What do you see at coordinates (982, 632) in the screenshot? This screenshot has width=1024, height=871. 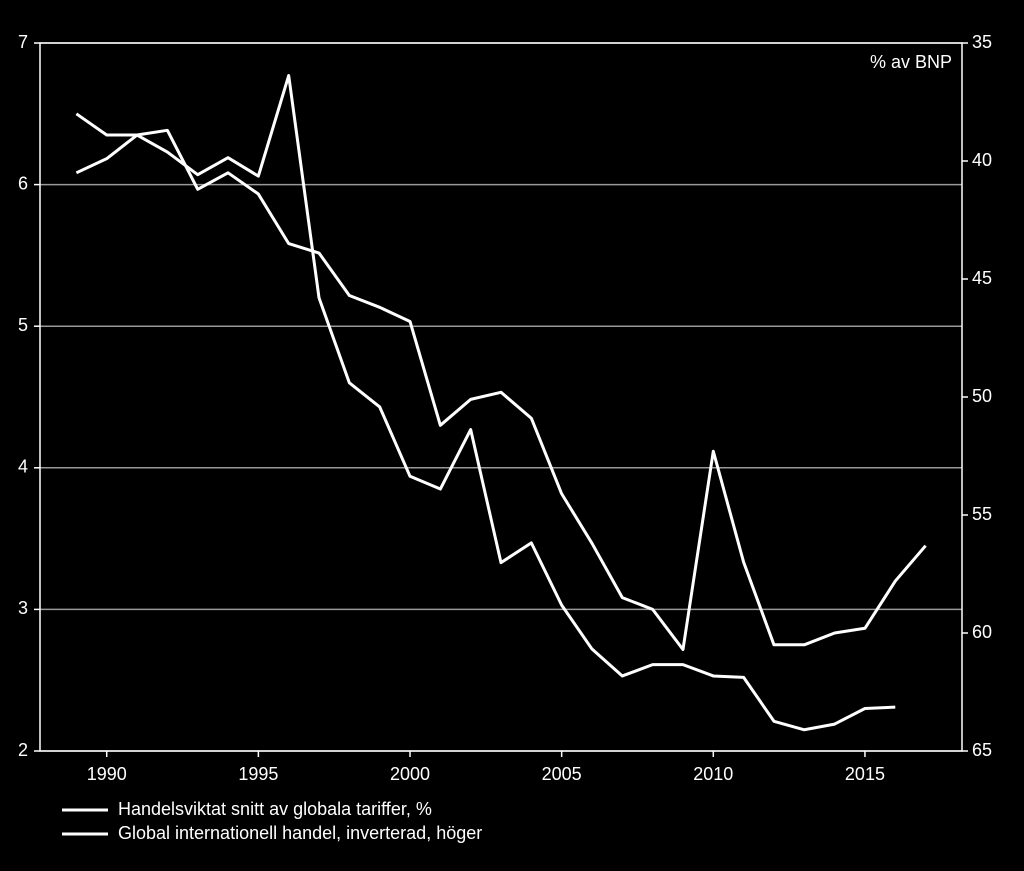 I see `y2-tick-label: 60` at bounding box center [982, 632].